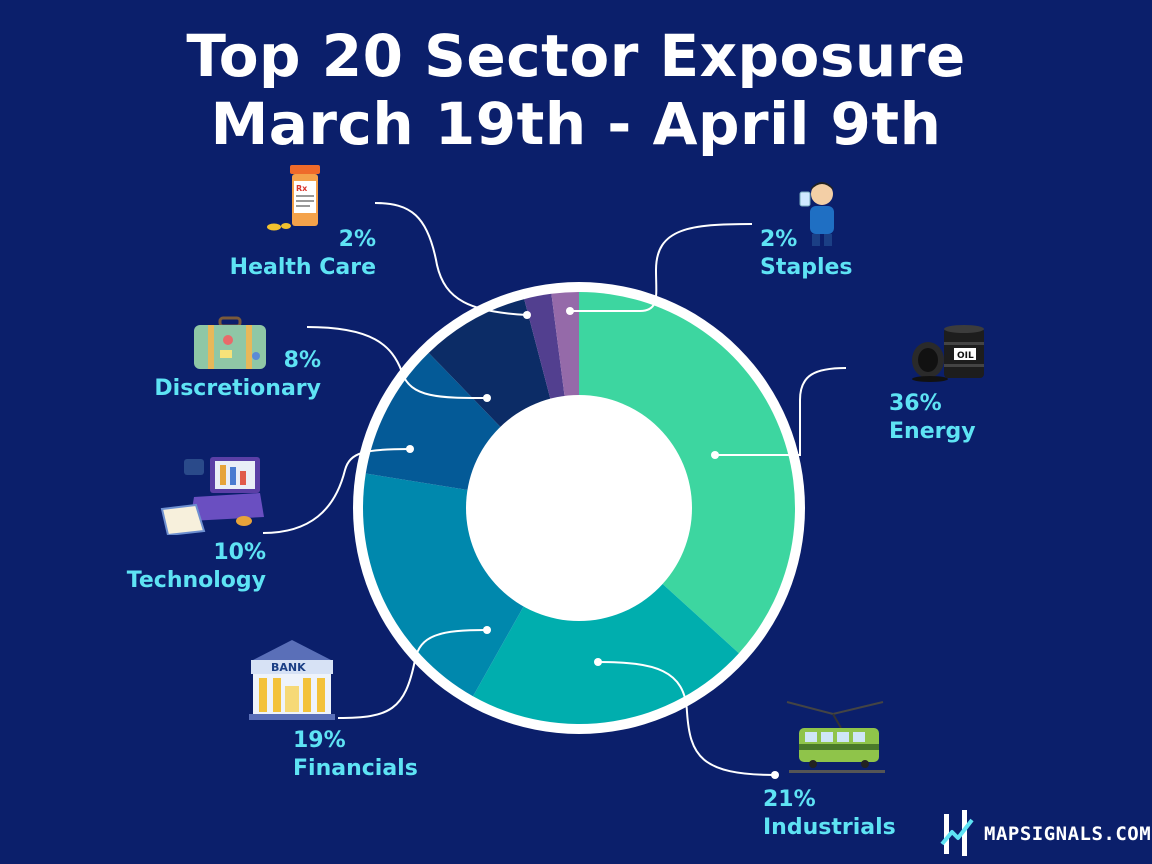  I want to click on label-industrials: 21% Industrials, so click(829, 814).